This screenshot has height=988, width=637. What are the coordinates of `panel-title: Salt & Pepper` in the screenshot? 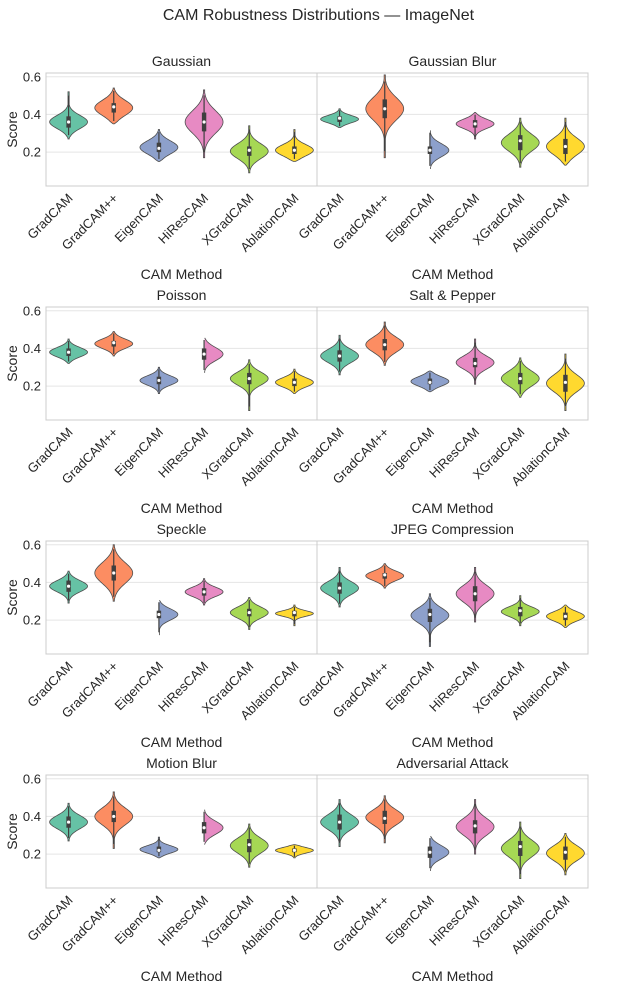 It's located at (452, 295).